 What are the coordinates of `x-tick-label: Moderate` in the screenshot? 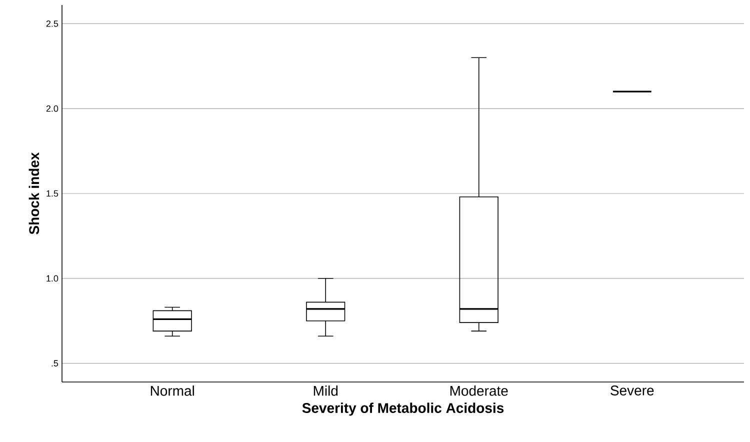 It's located at (479, 391).